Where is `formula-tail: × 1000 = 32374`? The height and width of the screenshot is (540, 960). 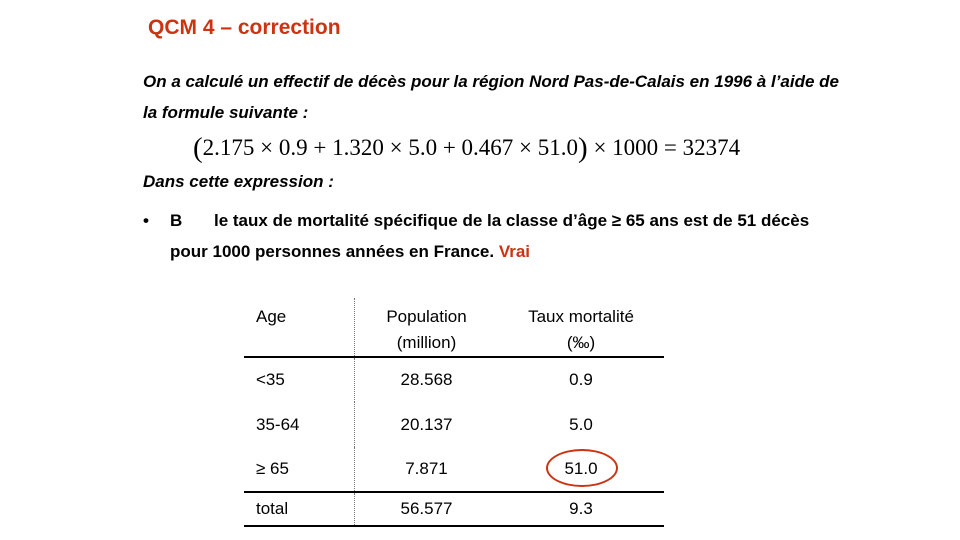
formula-tail: × 1000 = 32374 is located at coordinates (667, 147).